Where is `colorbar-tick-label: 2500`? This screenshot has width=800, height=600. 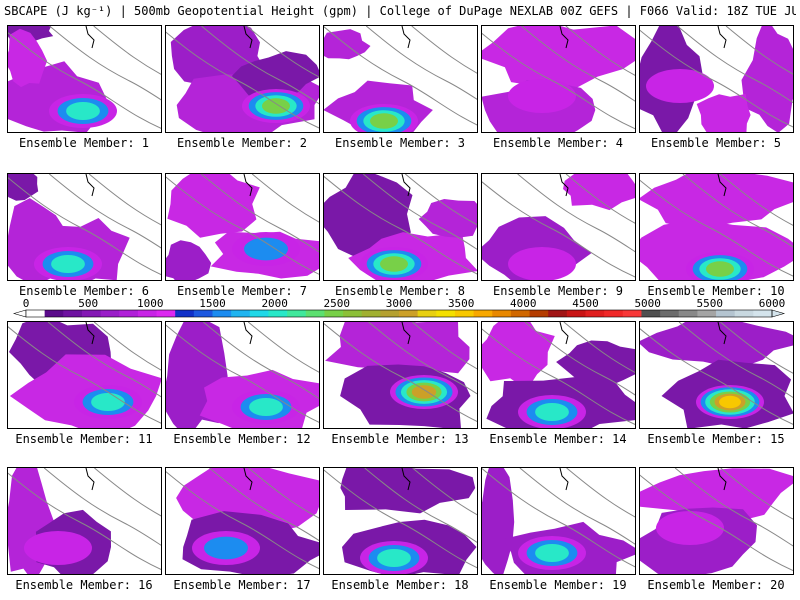
colorbar-tick-label: 2500 is located at coordinates (337, 303).